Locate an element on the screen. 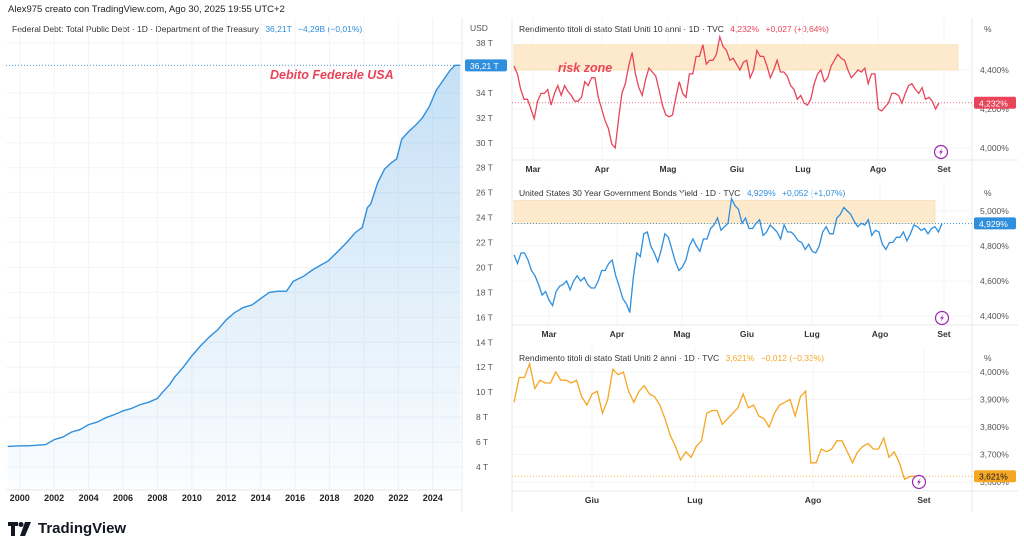  debt-y-tick-label: 30 T is located at coordinates (484, 143).